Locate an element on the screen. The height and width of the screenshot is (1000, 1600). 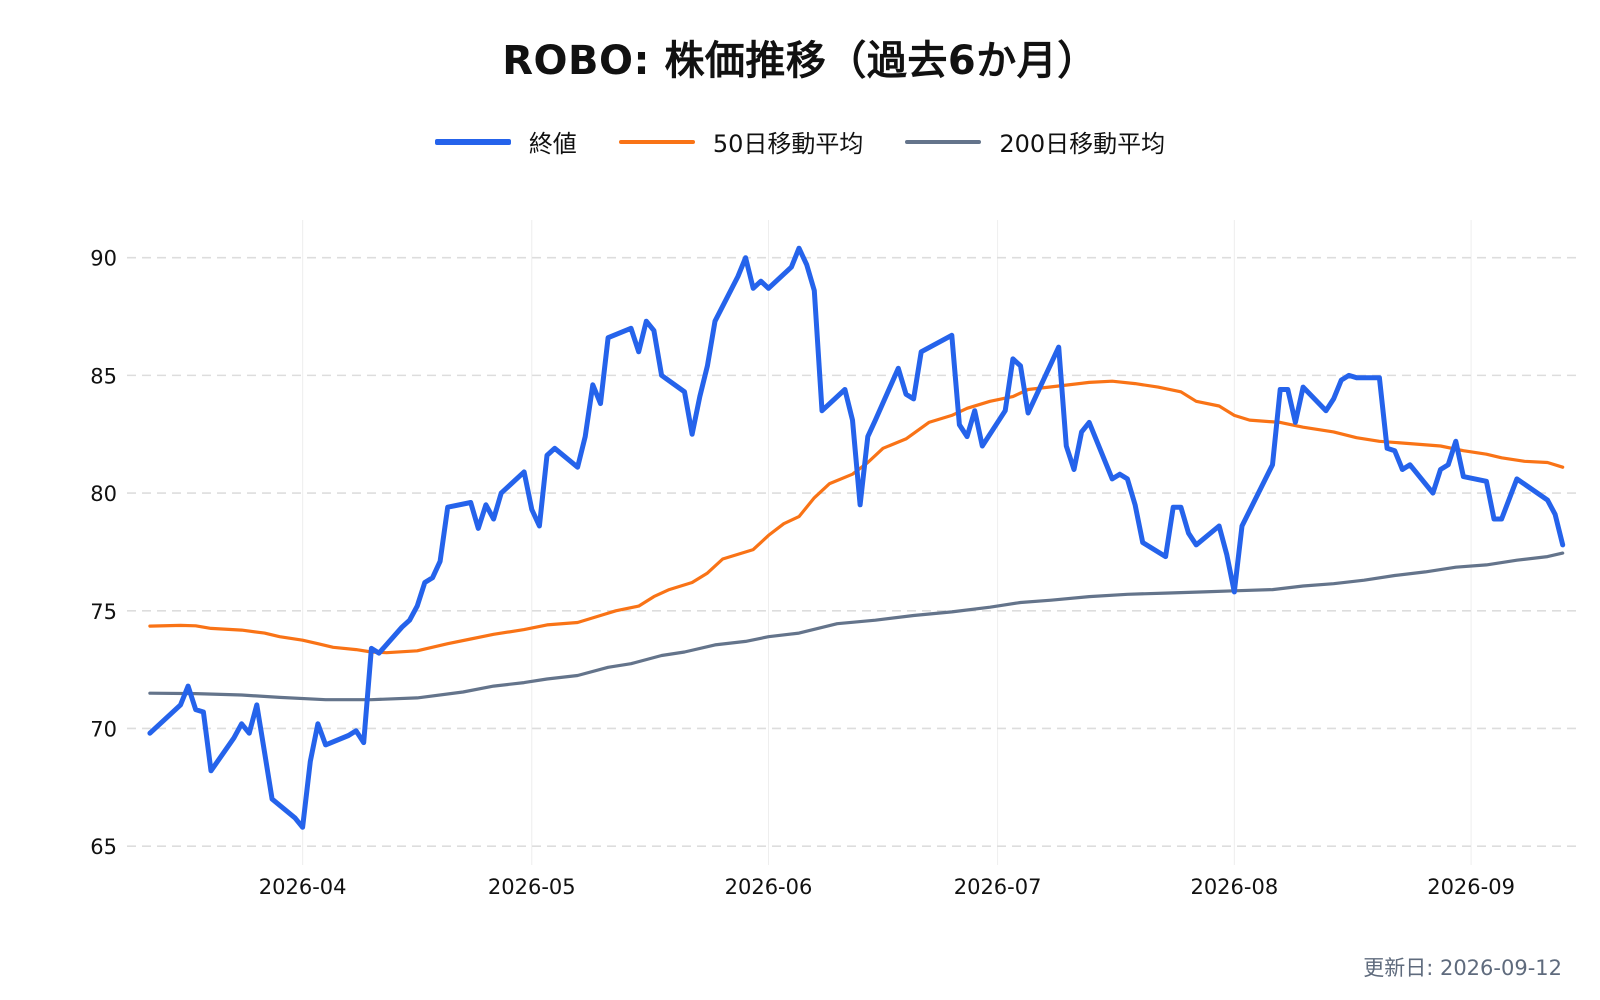
x-tick-label: 2026-07 is located at coordinates (998, 887).